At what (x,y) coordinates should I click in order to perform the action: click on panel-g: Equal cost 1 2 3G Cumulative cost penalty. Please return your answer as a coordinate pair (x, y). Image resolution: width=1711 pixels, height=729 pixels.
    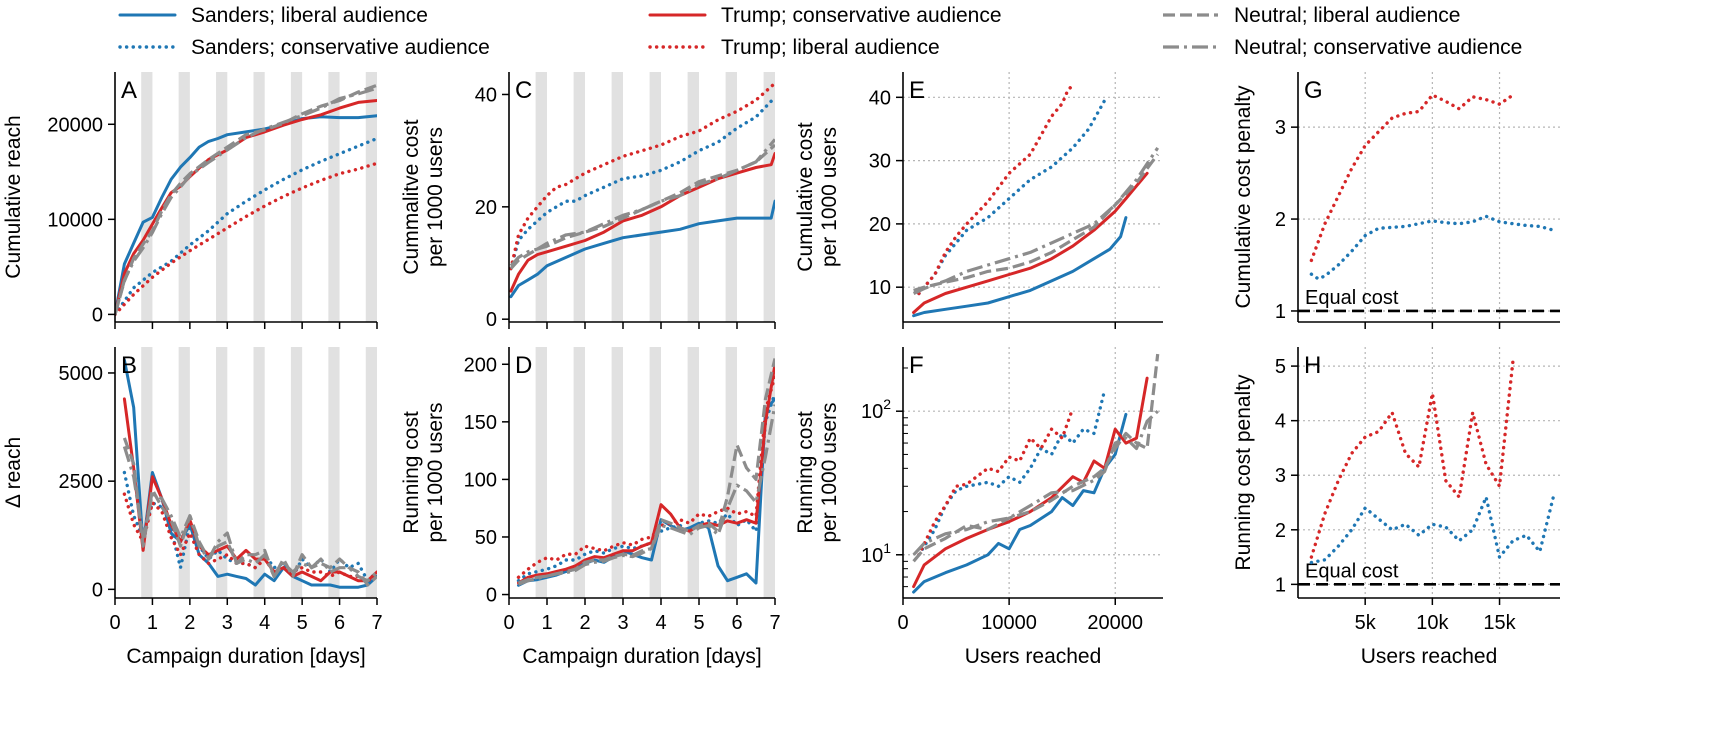
    Looking at the image, I should click on (1396, 200).